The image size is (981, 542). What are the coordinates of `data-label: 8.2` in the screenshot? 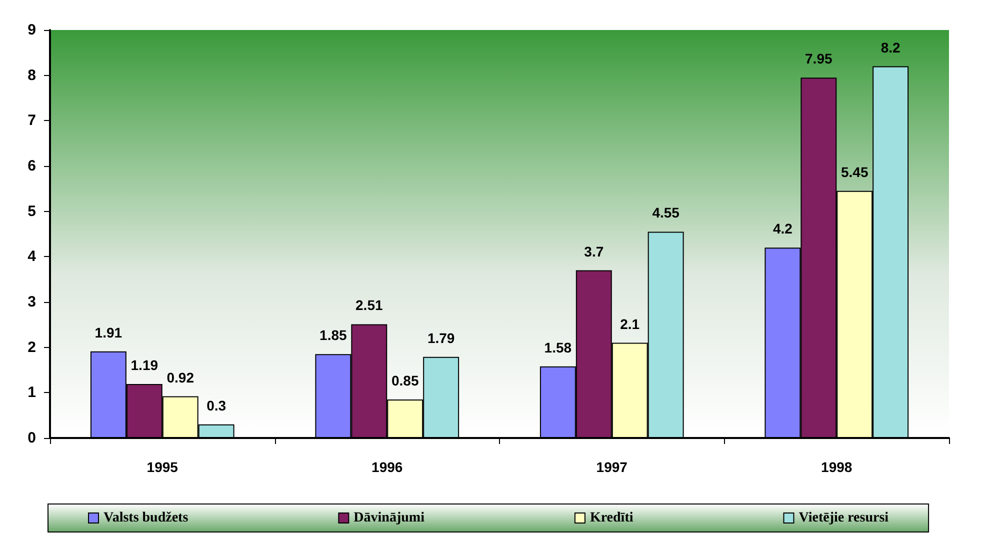 It's located at (890, 47).